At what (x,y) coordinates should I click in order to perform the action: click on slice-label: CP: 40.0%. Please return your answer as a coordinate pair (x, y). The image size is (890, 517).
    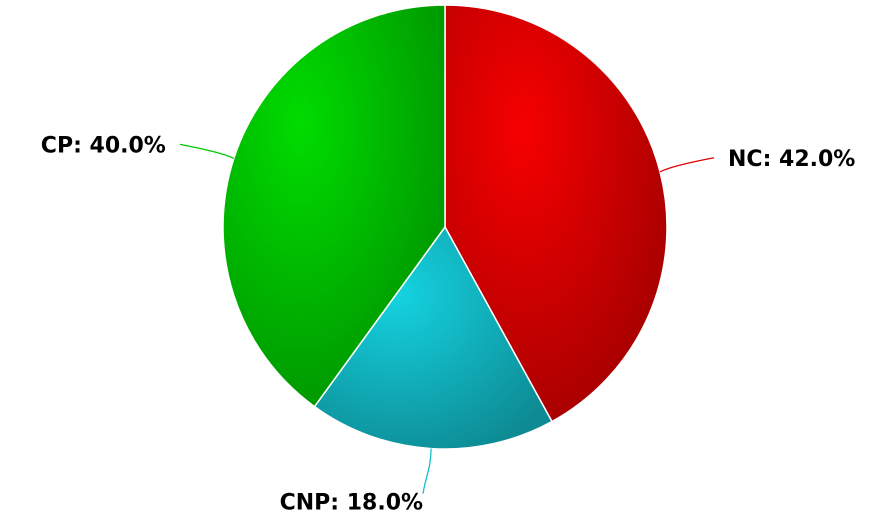
    Looking at the image, I should click on (103, 145).